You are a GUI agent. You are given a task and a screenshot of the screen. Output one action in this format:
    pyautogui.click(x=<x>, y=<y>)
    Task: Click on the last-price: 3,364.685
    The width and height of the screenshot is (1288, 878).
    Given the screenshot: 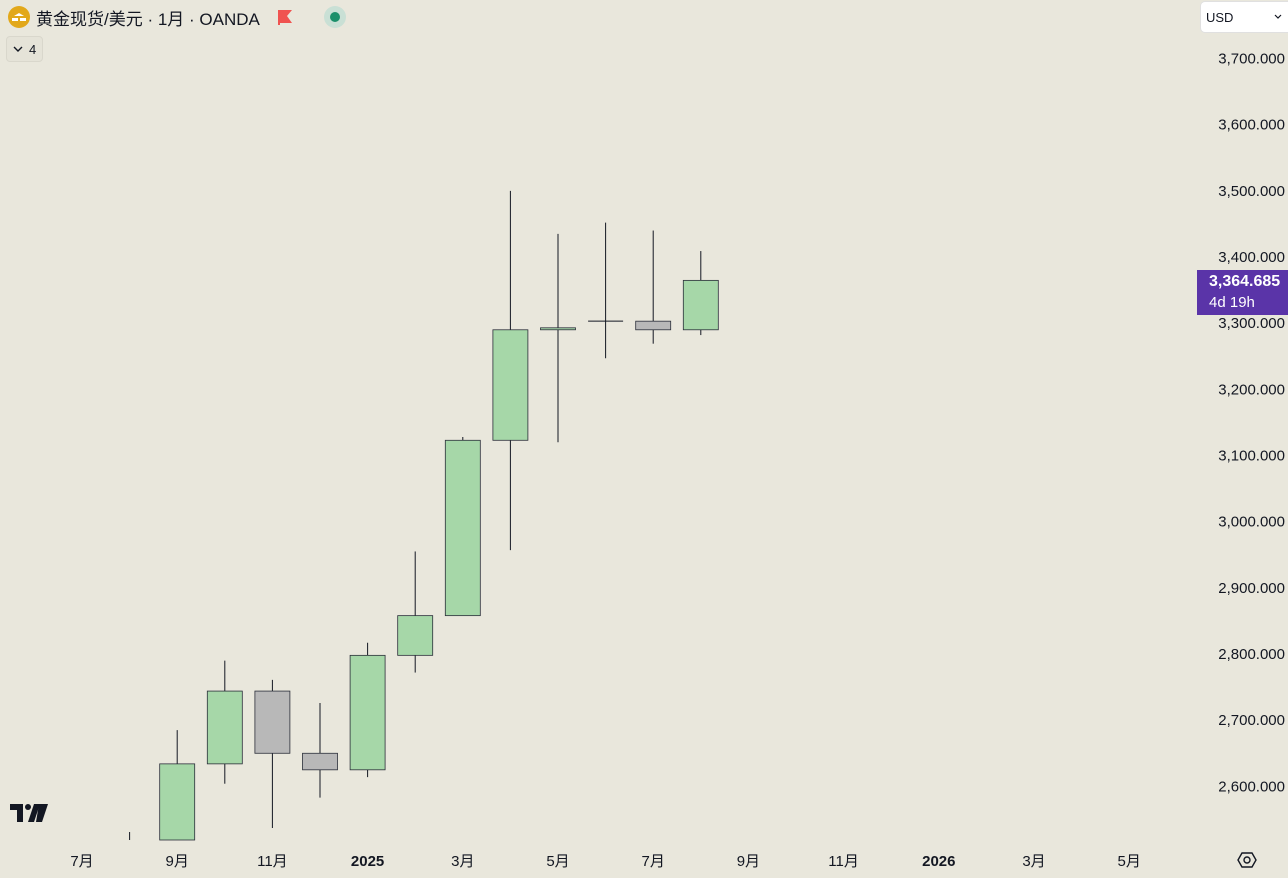 What is the action you would take?
    pyautogui.click(x=1245, y=281)
    